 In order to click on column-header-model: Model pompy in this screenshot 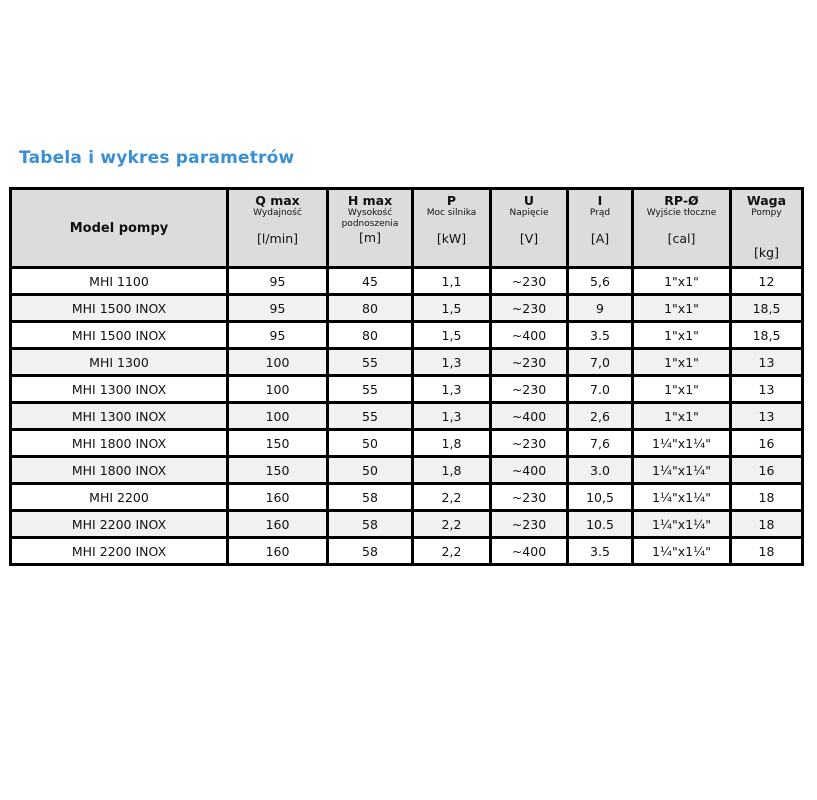, I will do `click(119, 228)`.